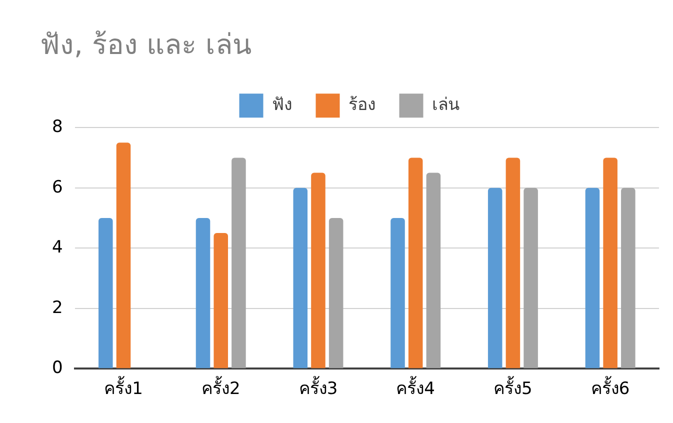 The image size is (673, 423). What do you see at coordinates (57, 127) in the screenshot?
I see `y-tick-label: 8` at bounding box center [57, 127].